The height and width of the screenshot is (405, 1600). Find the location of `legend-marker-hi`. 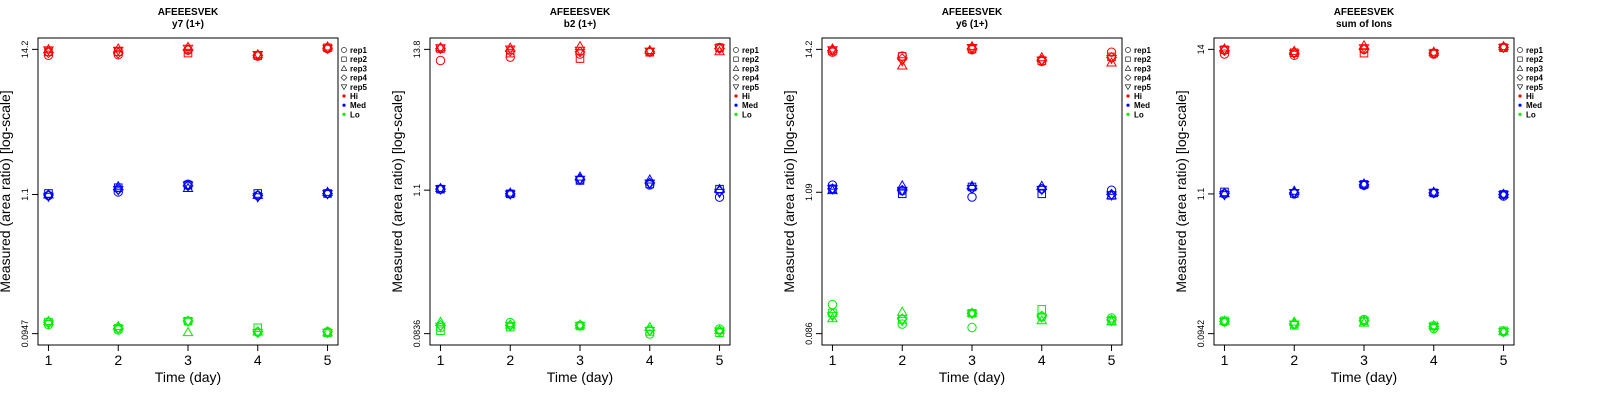

legend-marker-hi is located at coordinates (1520, 96).